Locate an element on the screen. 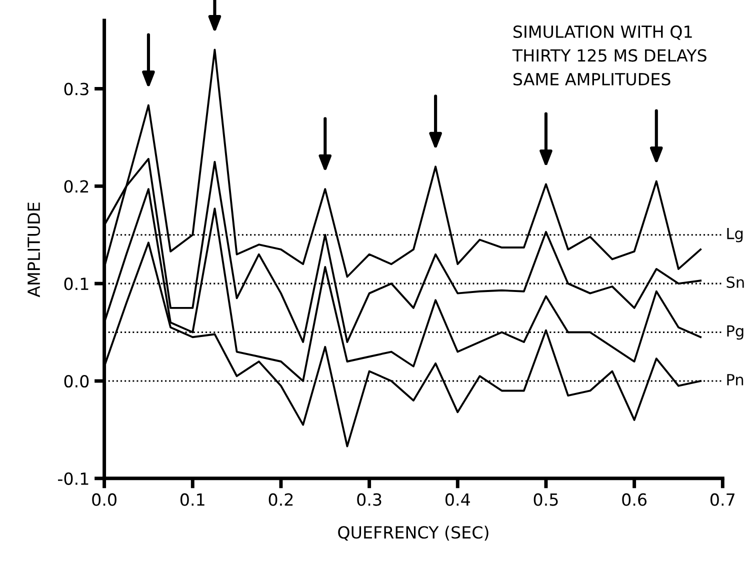  x-tick-label: 0.3 is located at coordinates (369, 499).